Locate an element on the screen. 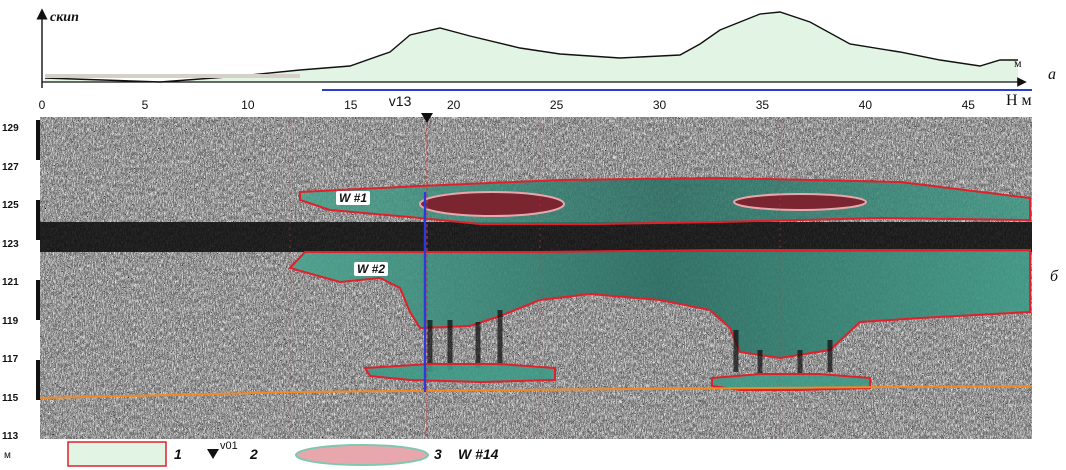  distance-tick-label: 0 is located at coordinates (42, 105).